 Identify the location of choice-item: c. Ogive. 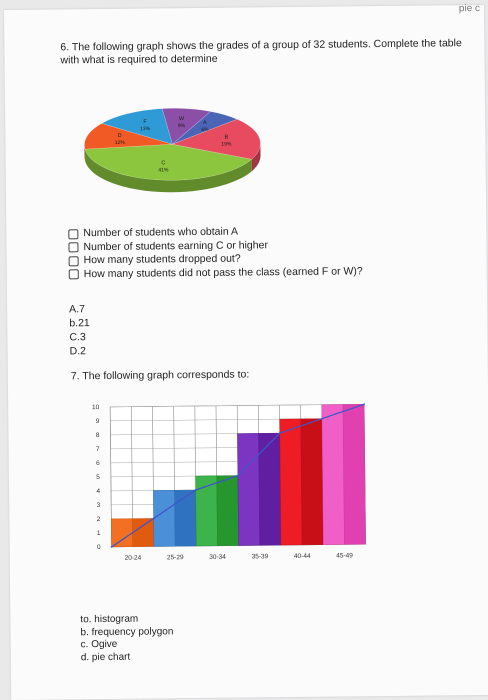
(99, 644).